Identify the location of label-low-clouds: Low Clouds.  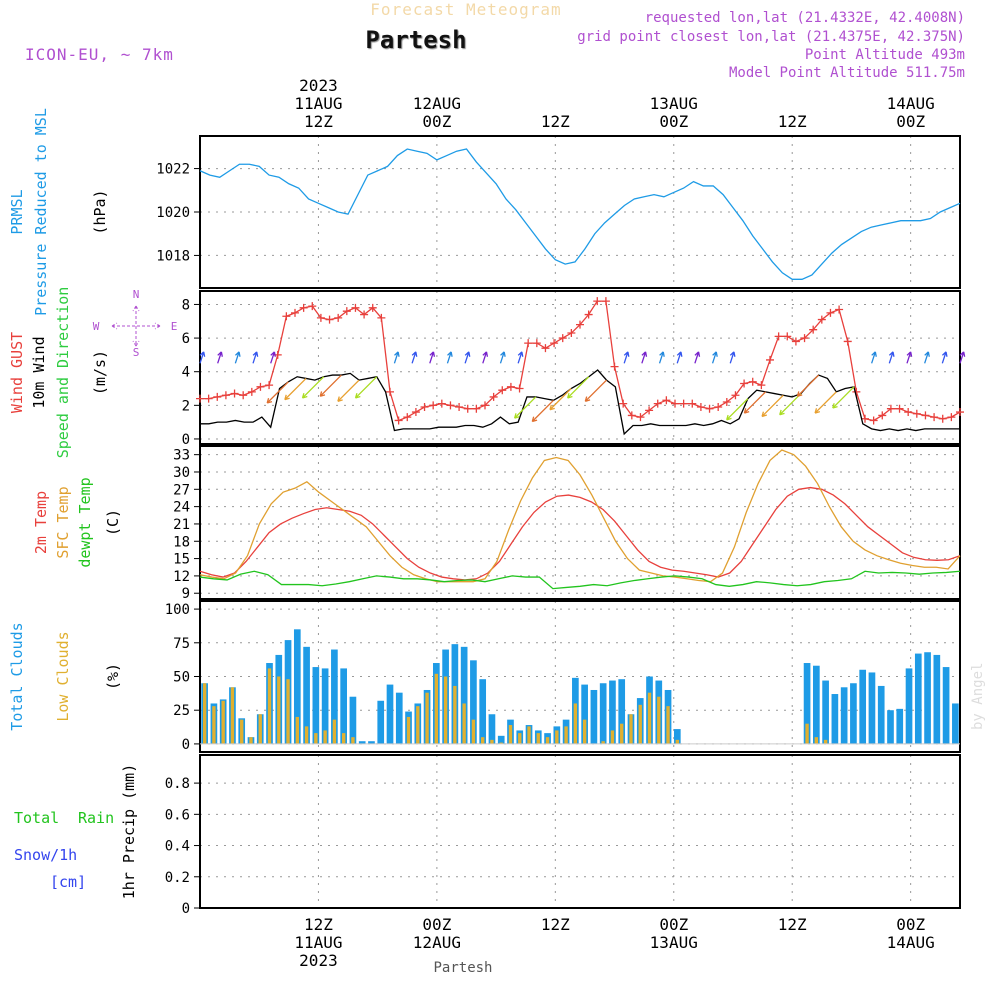
(63, 676).